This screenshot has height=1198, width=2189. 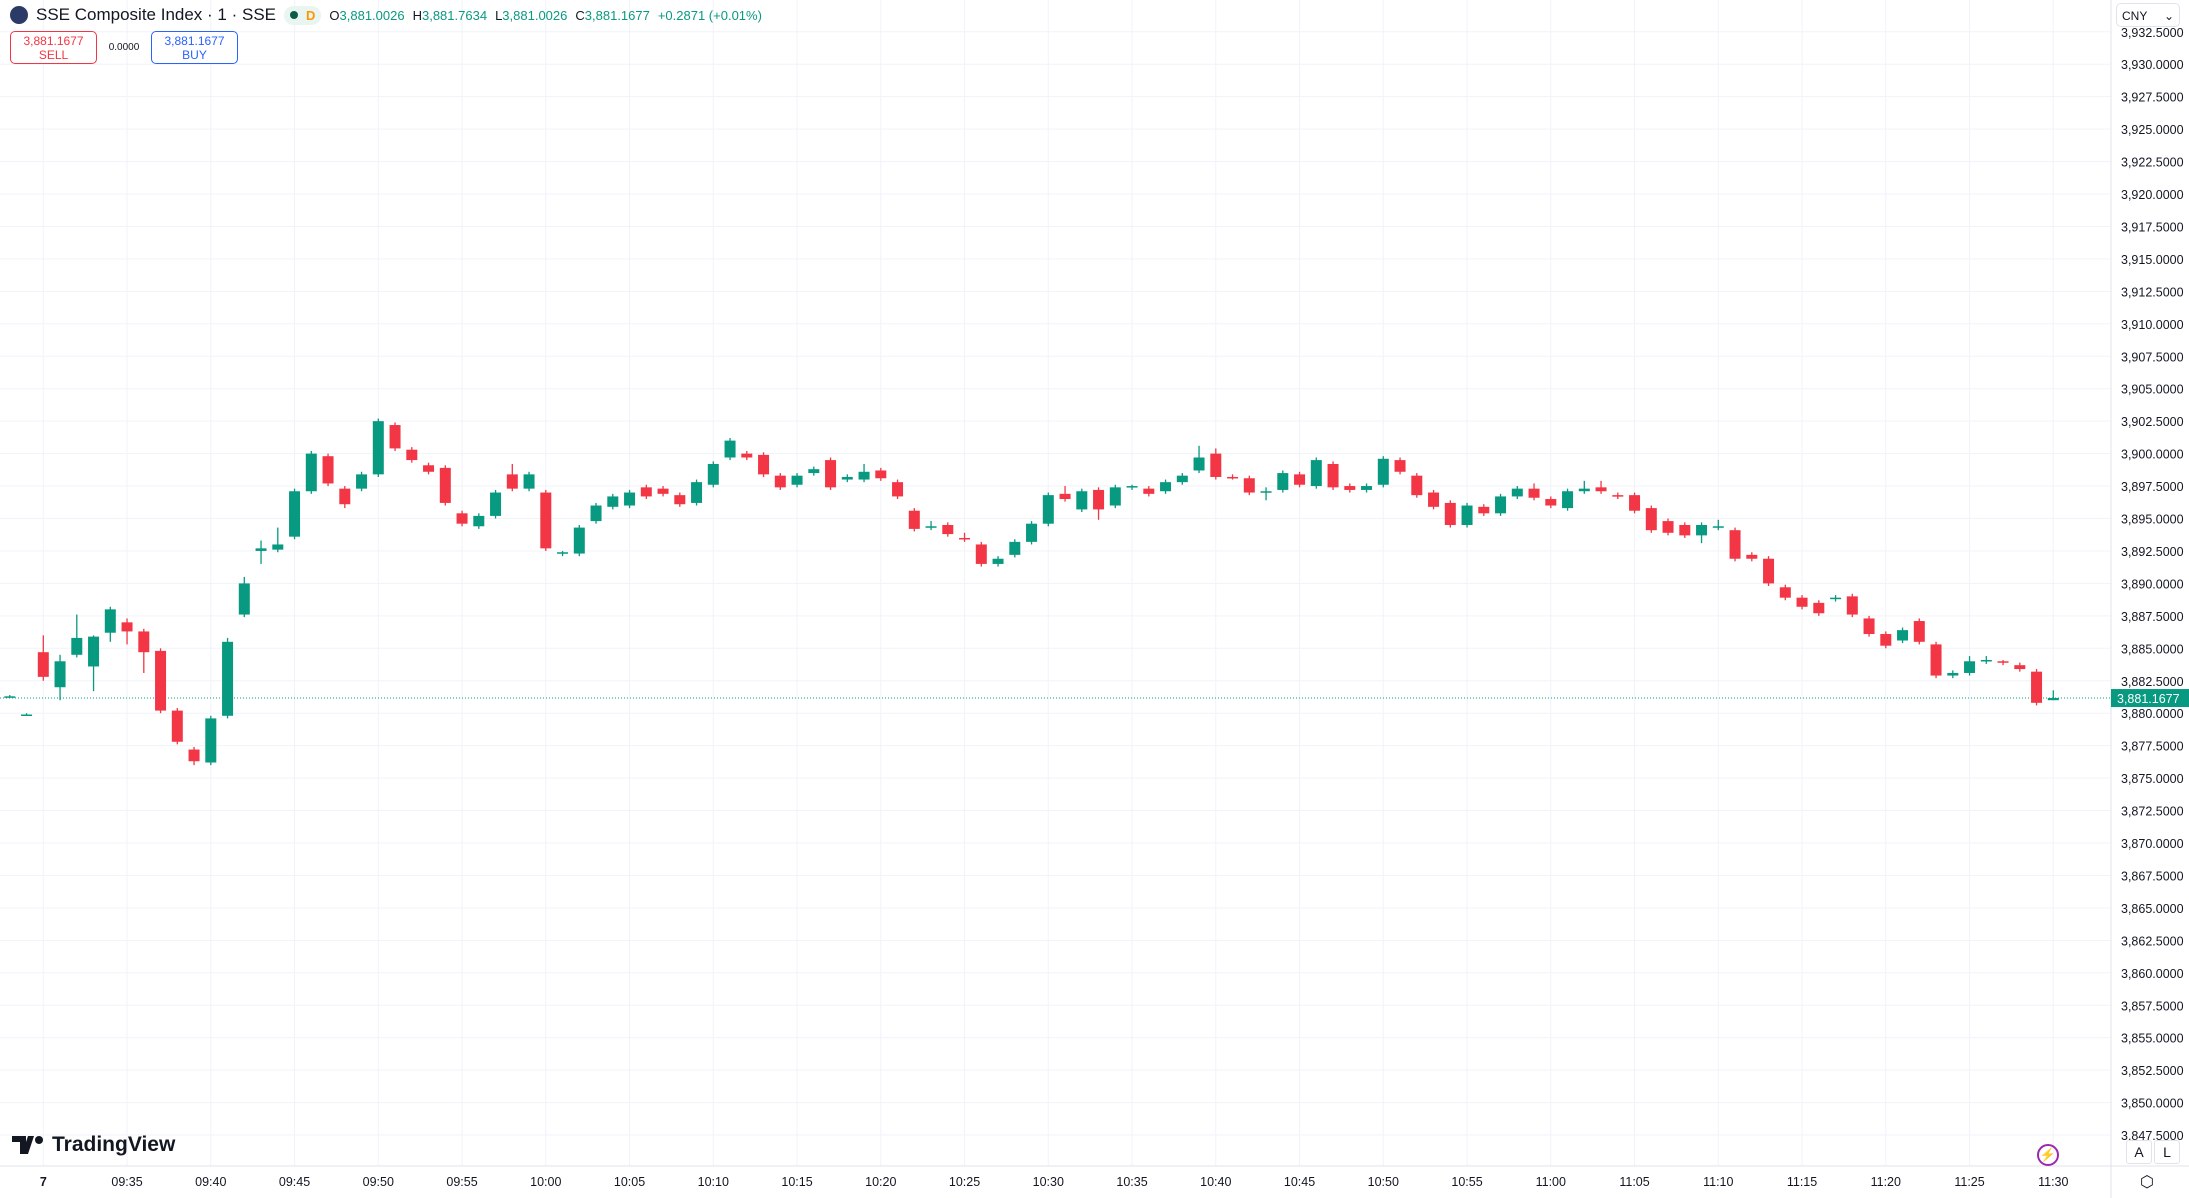 What do you see at coordinates (2048, 1155) in the screenshot?
I see `lightning-icon: ⚡` at bounding box center [2048, 1155].